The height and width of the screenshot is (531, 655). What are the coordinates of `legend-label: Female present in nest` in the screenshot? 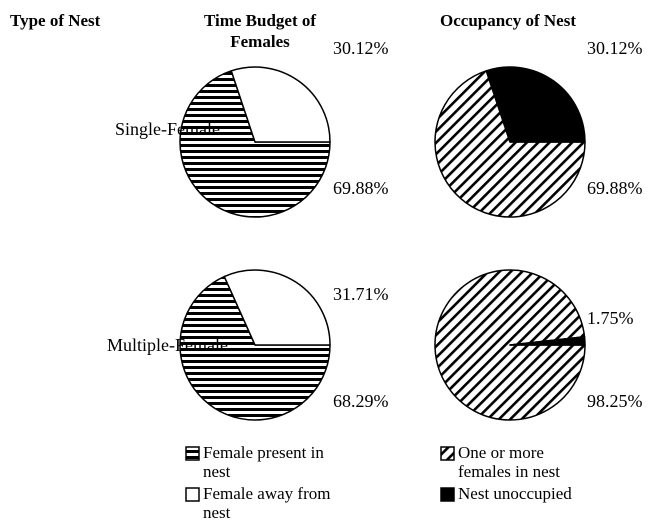 It's located at (263, 462).